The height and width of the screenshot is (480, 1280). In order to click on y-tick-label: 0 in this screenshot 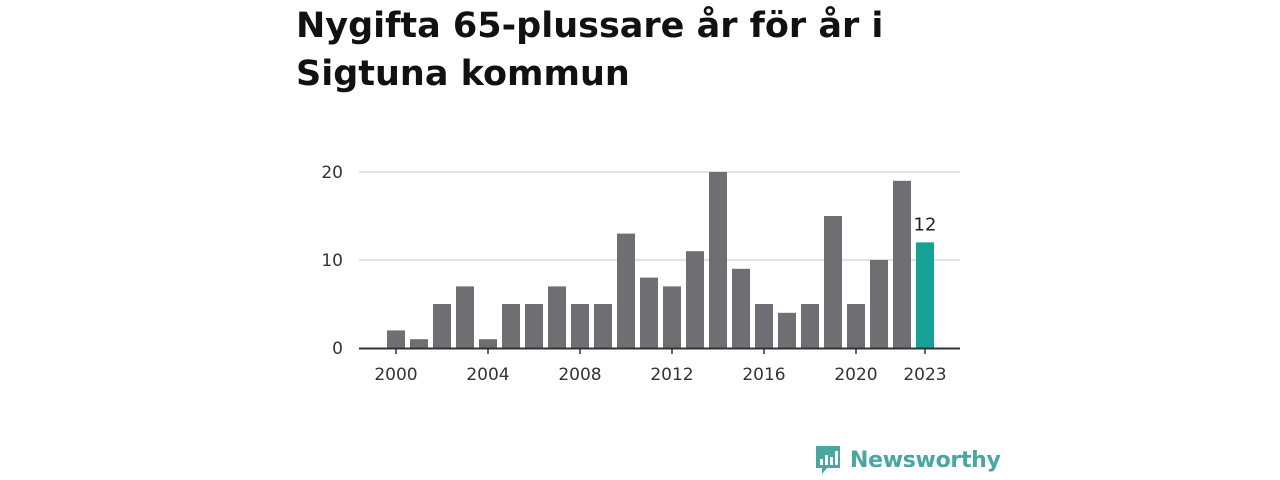, I will do `click(337, 349)`.